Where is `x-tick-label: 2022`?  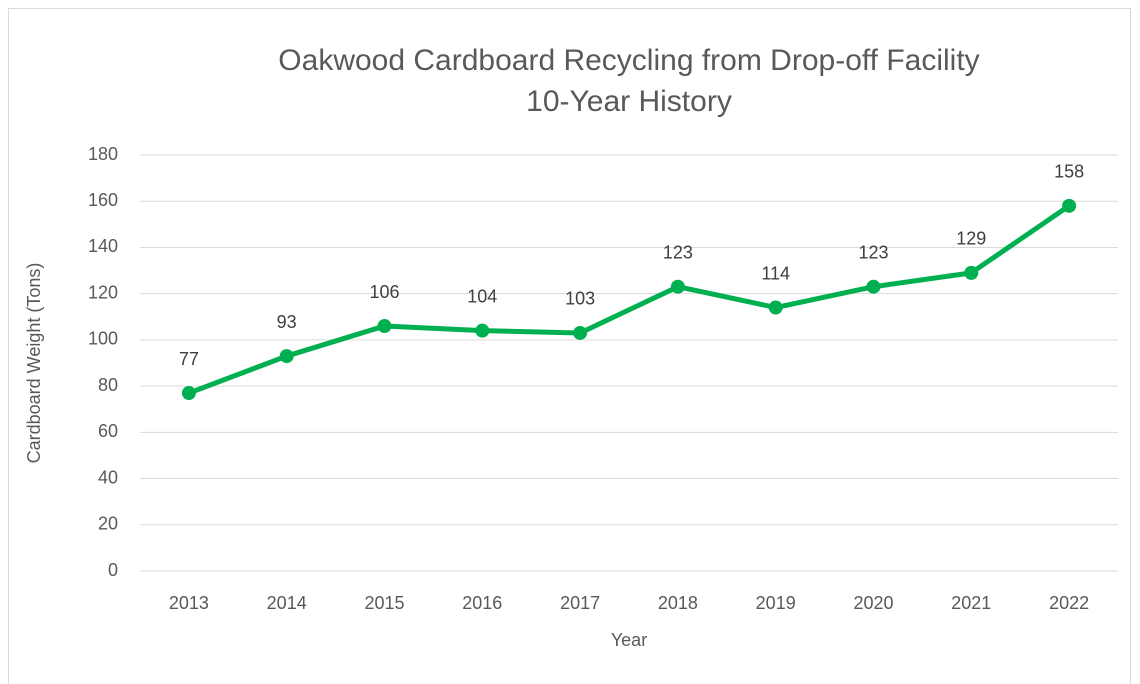
x-tick-label: 2022 is located at coordinates (1069, 603).